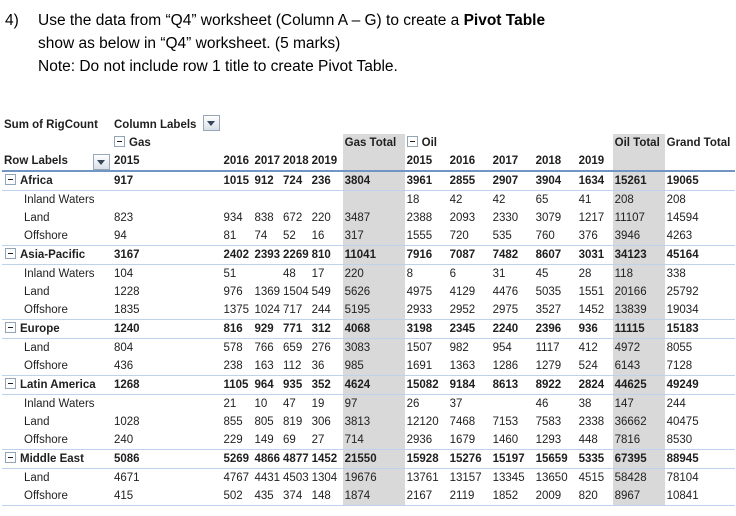 The width and height of the screenshot is (736, 516). What do you see at coordinates (412, 141) in the screenshot?
I see `collapse-oil-icon` at bounding box center [412, 141].